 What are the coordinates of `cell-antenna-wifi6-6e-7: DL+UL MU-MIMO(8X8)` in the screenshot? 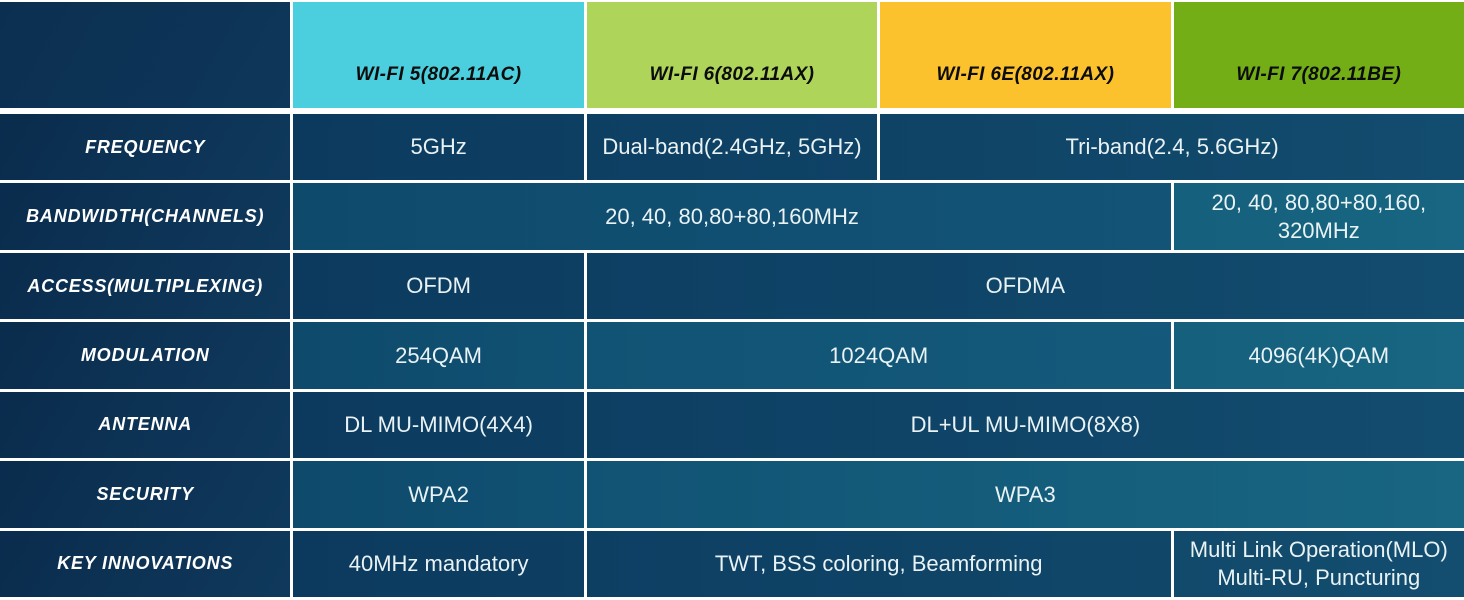 It's located at (1025, 425).